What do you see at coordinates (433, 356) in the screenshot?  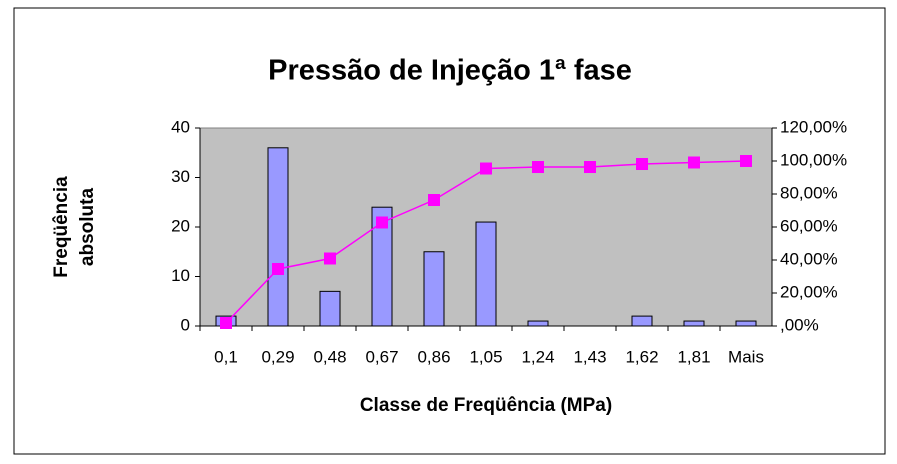 I see `x-tick-label: 0,86` at bounding box center [433, 356].